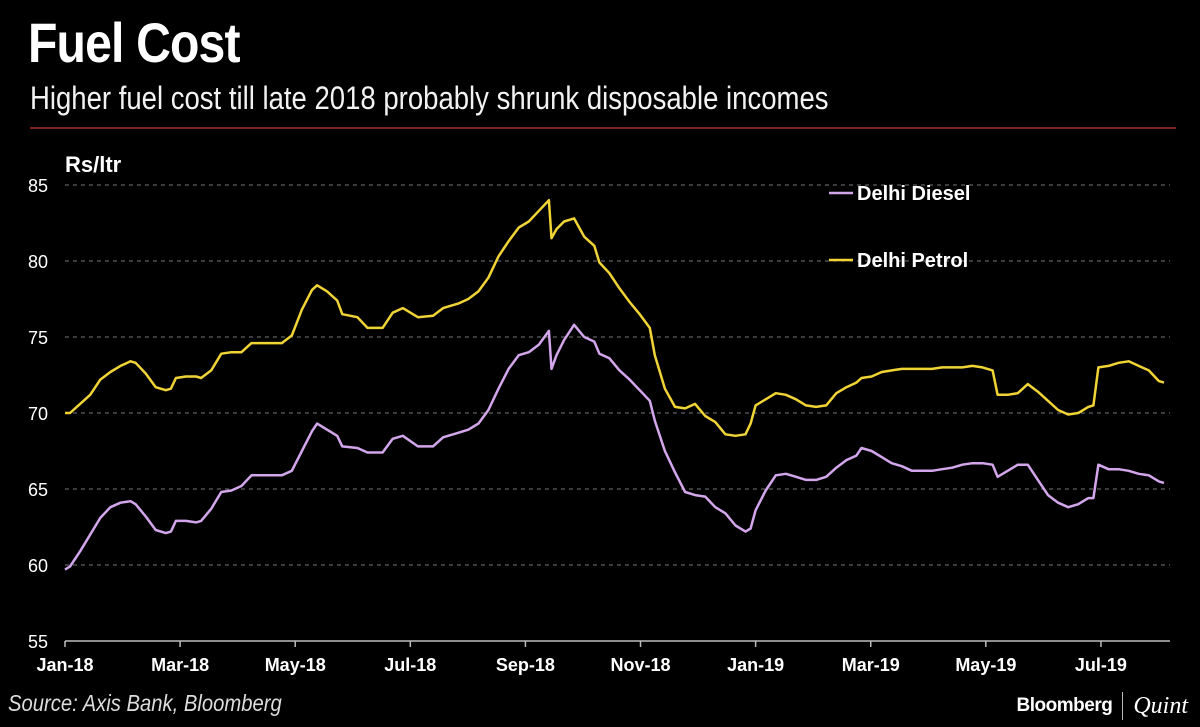  Describe the element at coordinates (985, 665) in the screenshot. I see `x-tick-label: May-19` at that location.